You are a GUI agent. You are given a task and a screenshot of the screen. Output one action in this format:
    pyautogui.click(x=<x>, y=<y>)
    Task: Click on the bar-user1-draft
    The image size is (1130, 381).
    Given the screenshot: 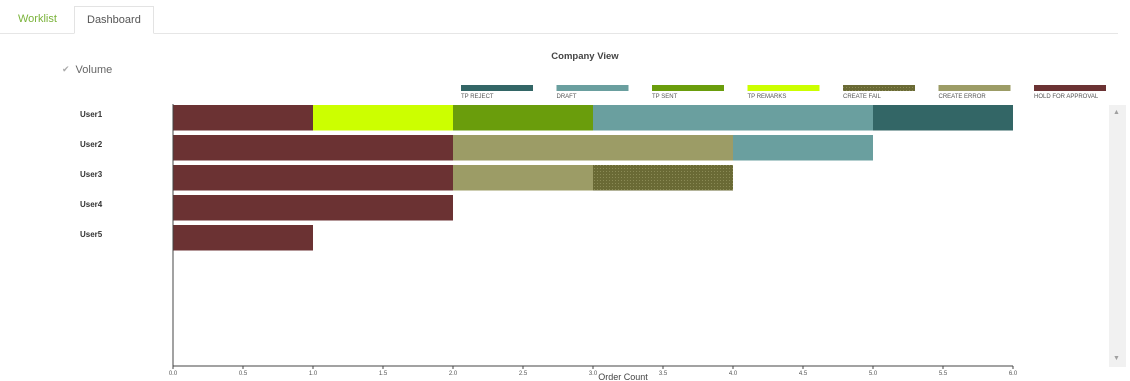 What is the action you would take?
    pyautogui.click(x=733, y=118)
    